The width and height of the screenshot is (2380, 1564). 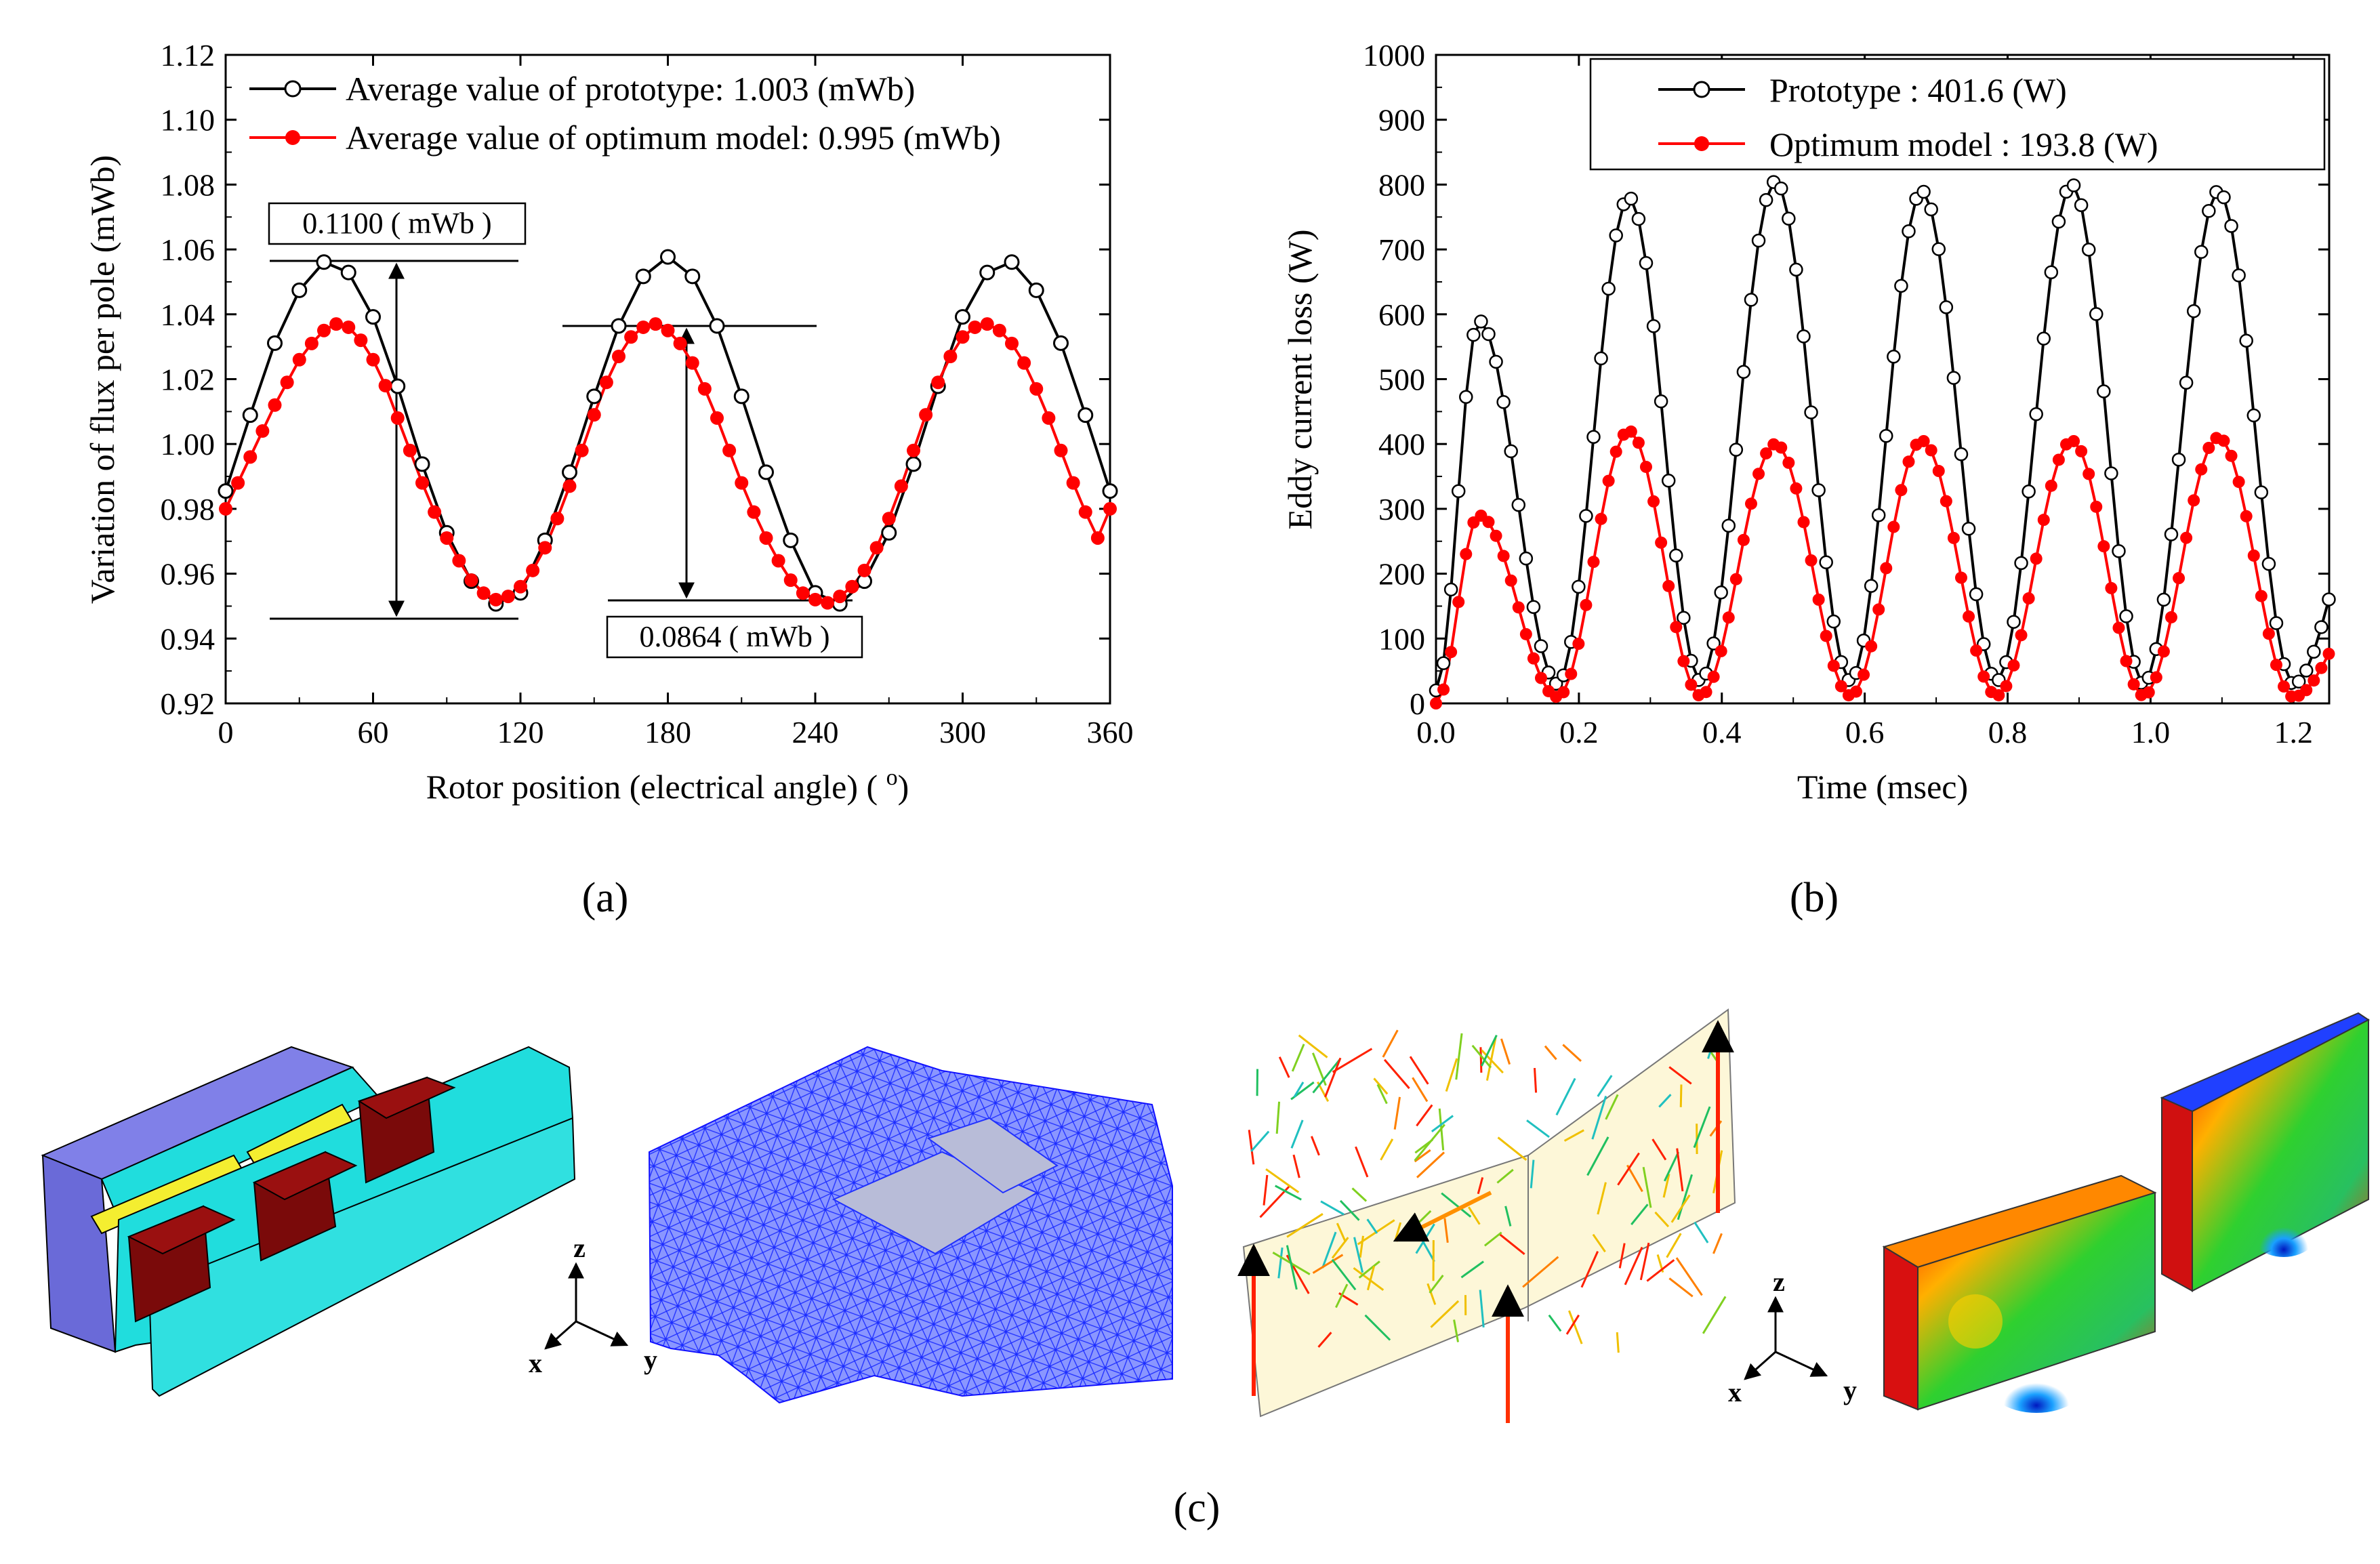 I want to click on x-tick-label: 180, so click(x=668, y=732).